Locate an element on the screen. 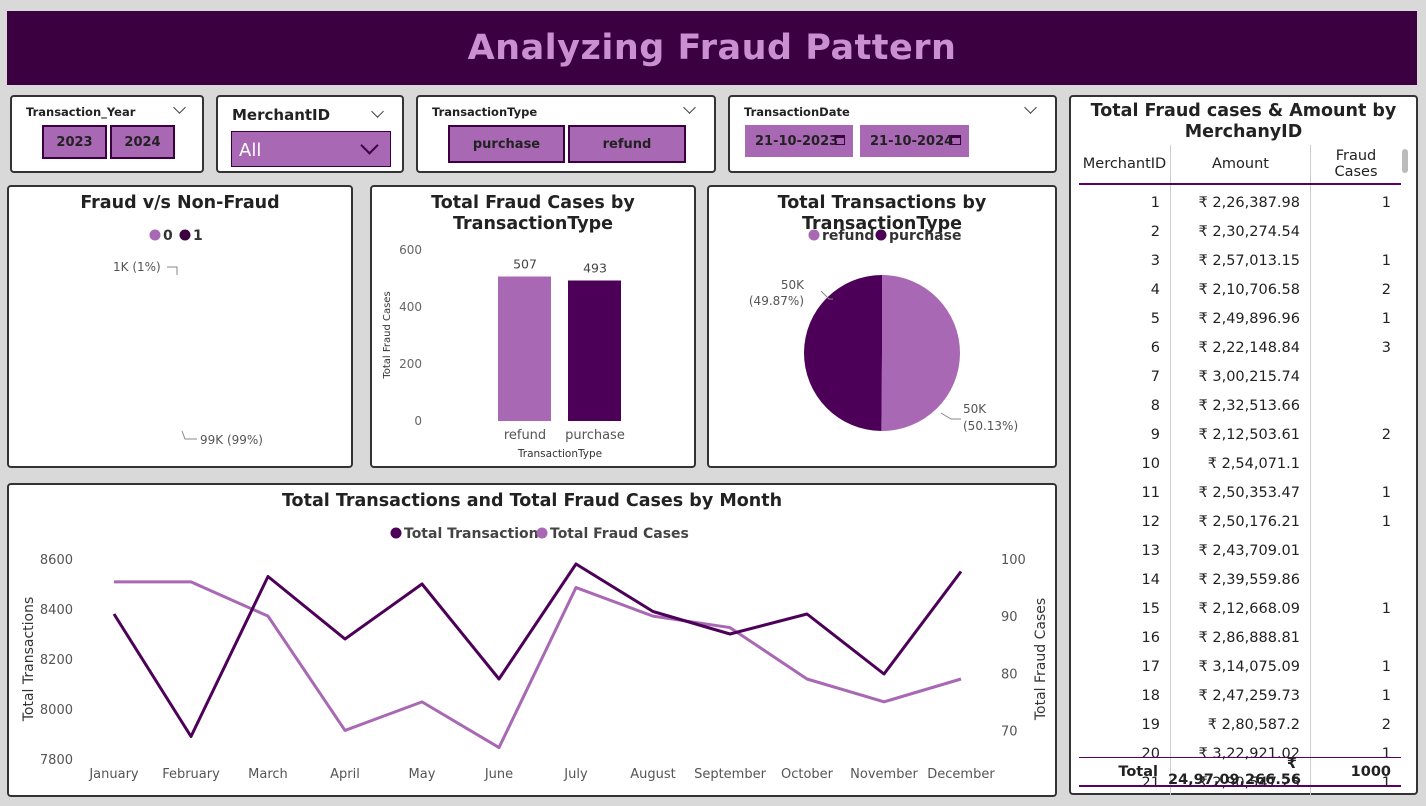  column-header-fraud-cases: Fraud Cases is located at coordinates (1355, 165).